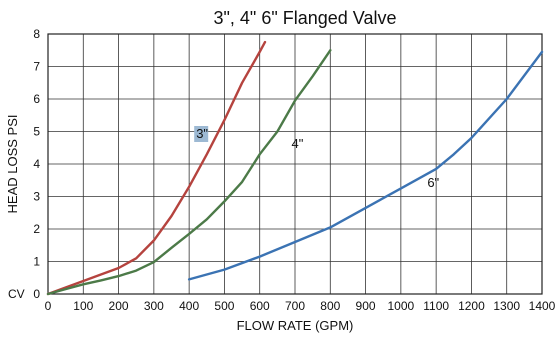  Describe the element at coordinates (36, 34) in the screenshot. I see `y-tick-label: 8` at that location.